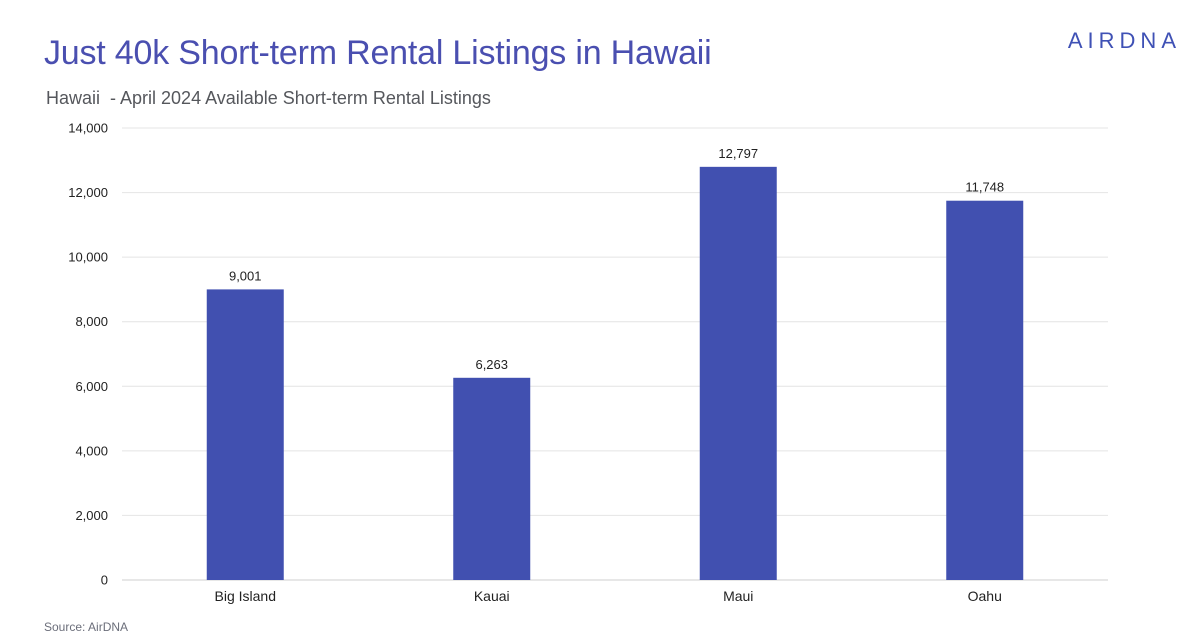 Image resolution: width=1200 pixels, height=640 pixels. What do you see at coordinates (608, 596) in the screenshot?
I see `x-axis-labels: Big Island Kauai Maui Oahu` at bounding box center [608, 596].